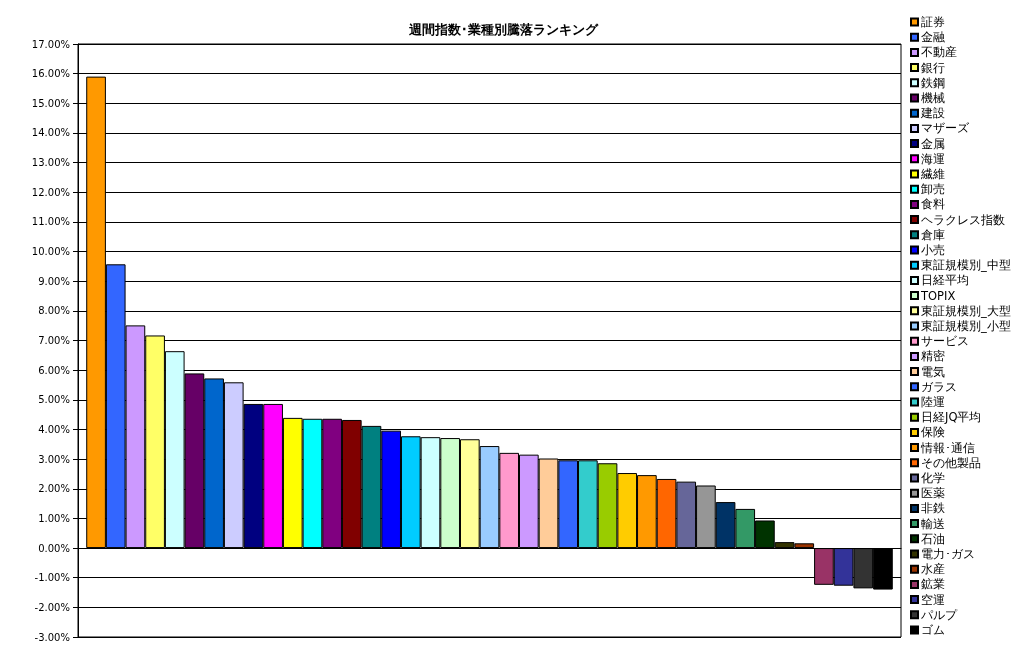  I want to click on legend-label: 電力･ガス, so click(948, 554).